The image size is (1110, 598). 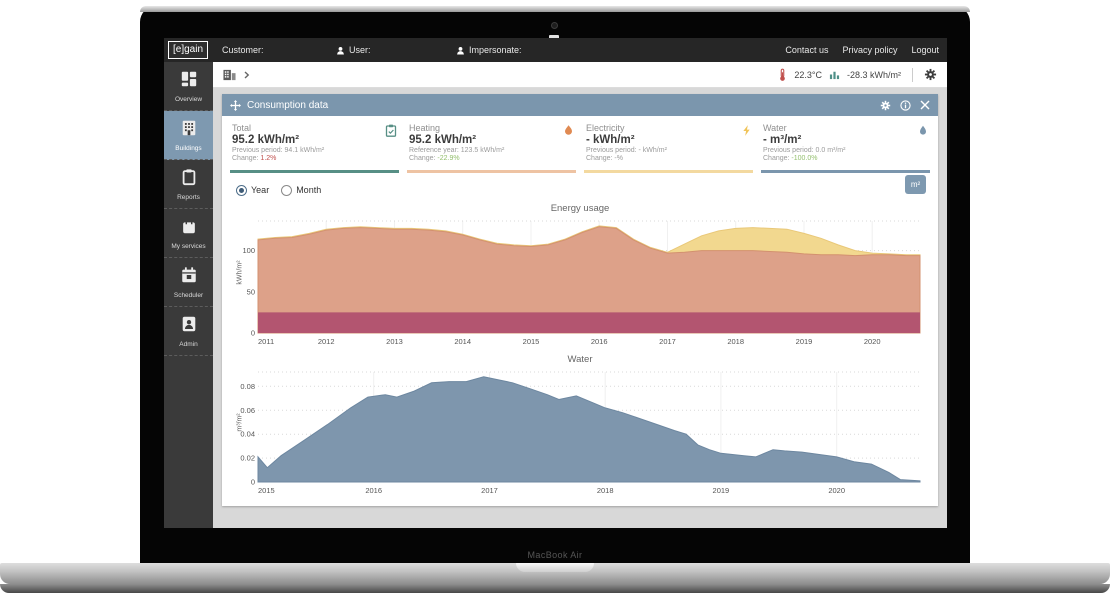 What do you see at coordinates (247, 434) in the screenshot?
I see `svg-text: 0.04` at bounding box center [247, 434].